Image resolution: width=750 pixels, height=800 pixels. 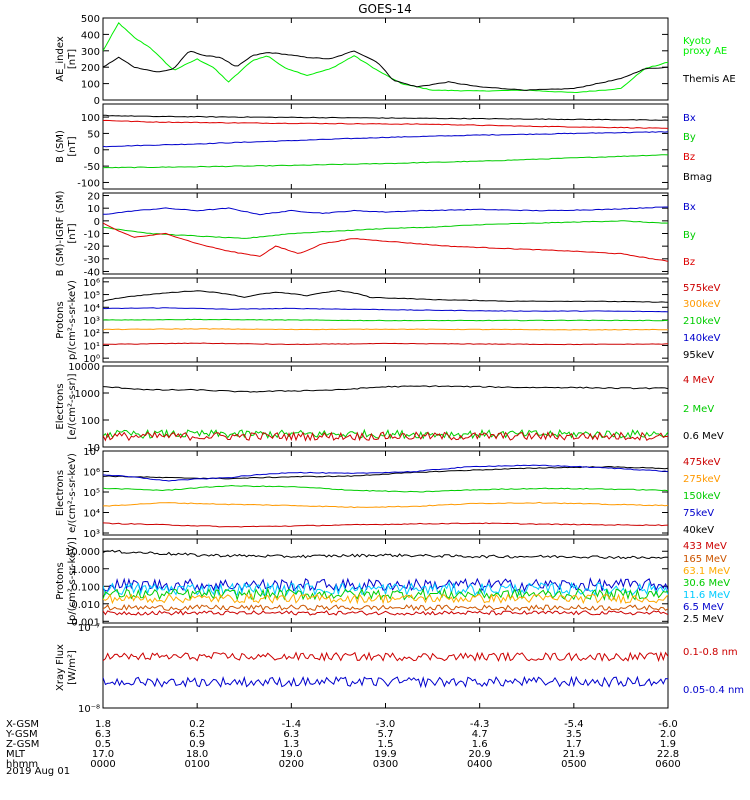 What do you see at coordinates (197, 744) in the screenshot?
I see `x-tick-label: 0.9` at bounding box center [197, 744].